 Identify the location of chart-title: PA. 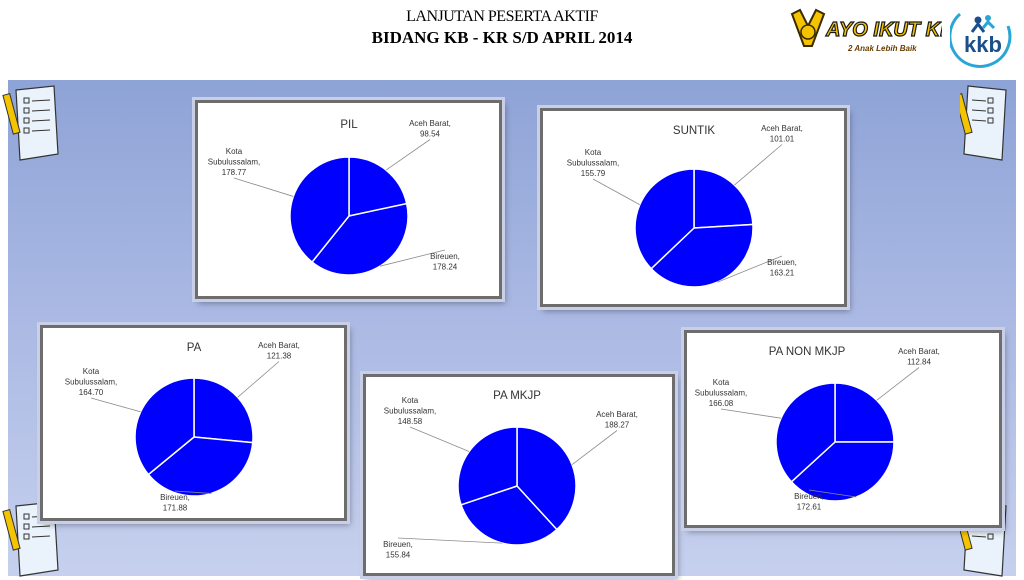
(194, 348).